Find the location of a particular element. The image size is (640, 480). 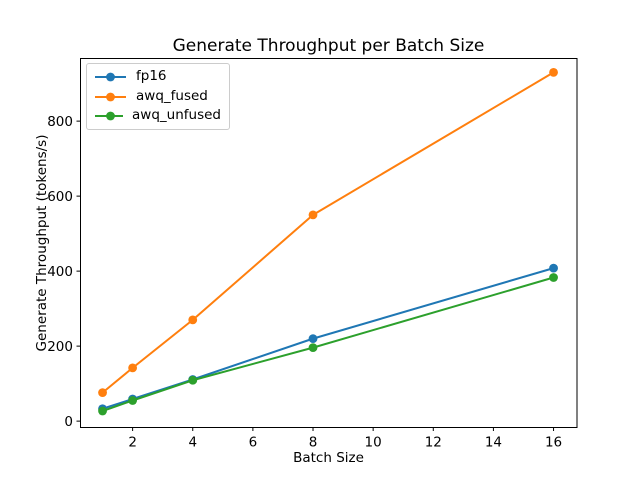

y-tick-label: 800 is located at coordinates (60, 122).